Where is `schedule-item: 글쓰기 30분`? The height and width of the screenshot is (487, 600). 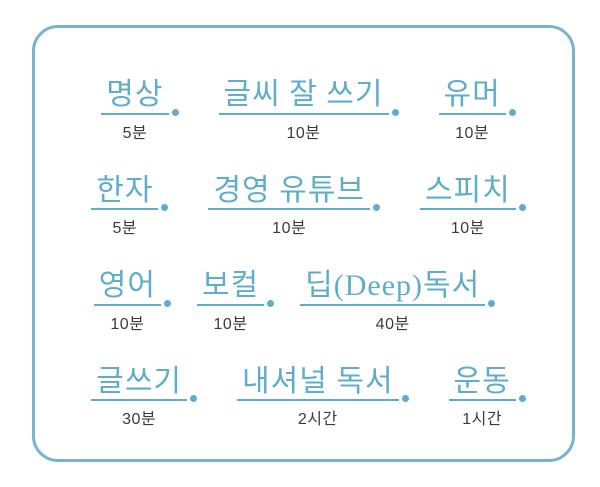 schedule-item: 글쓰기 30분 is located at coordinates (144, 397).